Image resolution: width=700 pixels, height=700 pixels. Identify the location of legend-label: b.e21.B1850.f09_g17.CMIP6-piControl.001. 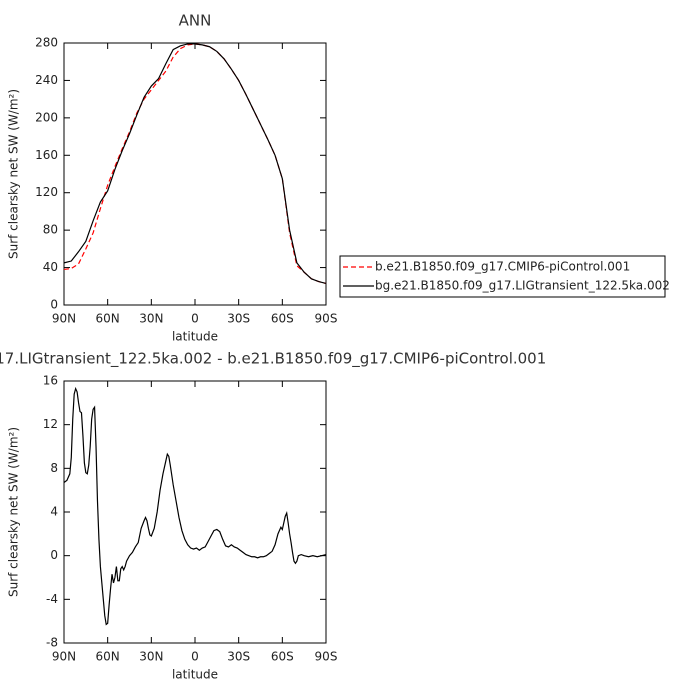
(502, 267).